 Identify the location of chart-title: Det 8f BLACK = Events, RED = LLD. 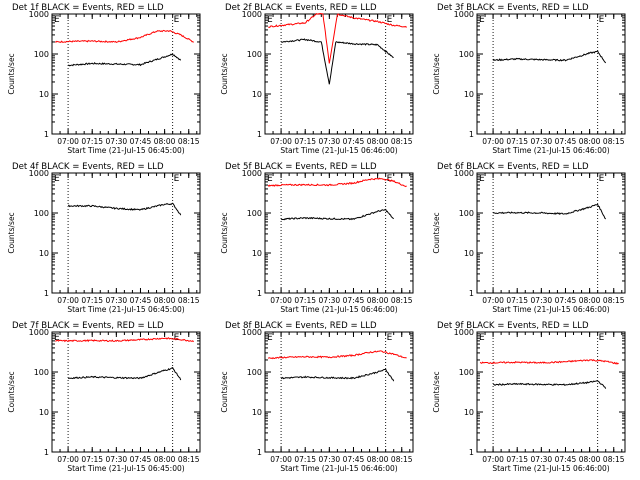
(301, 326).